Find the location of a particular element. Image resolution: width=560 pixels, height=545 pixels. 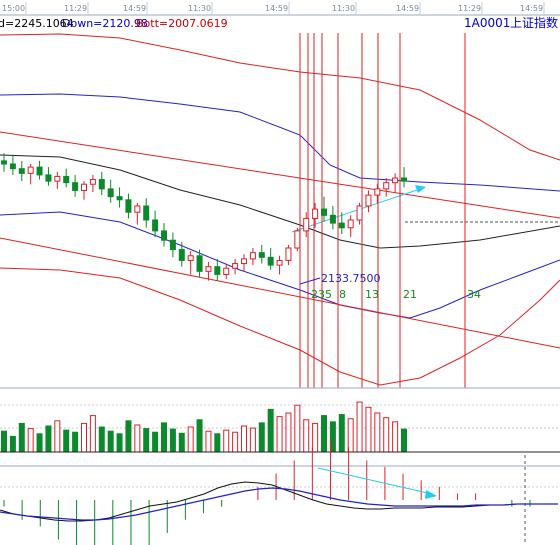

volume-panel is located at coordinates (280, 420).